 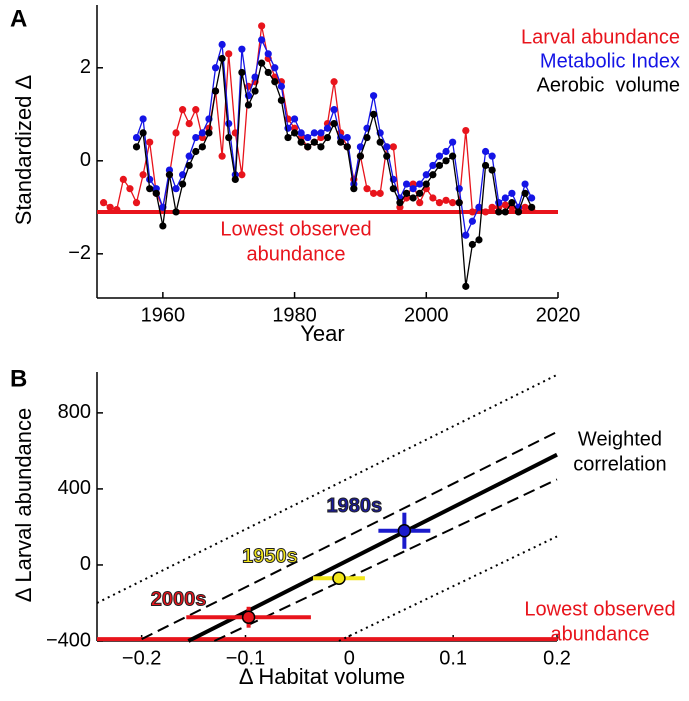 I want to click on x-tick-label: 0.1, so click(x=453, y=658).